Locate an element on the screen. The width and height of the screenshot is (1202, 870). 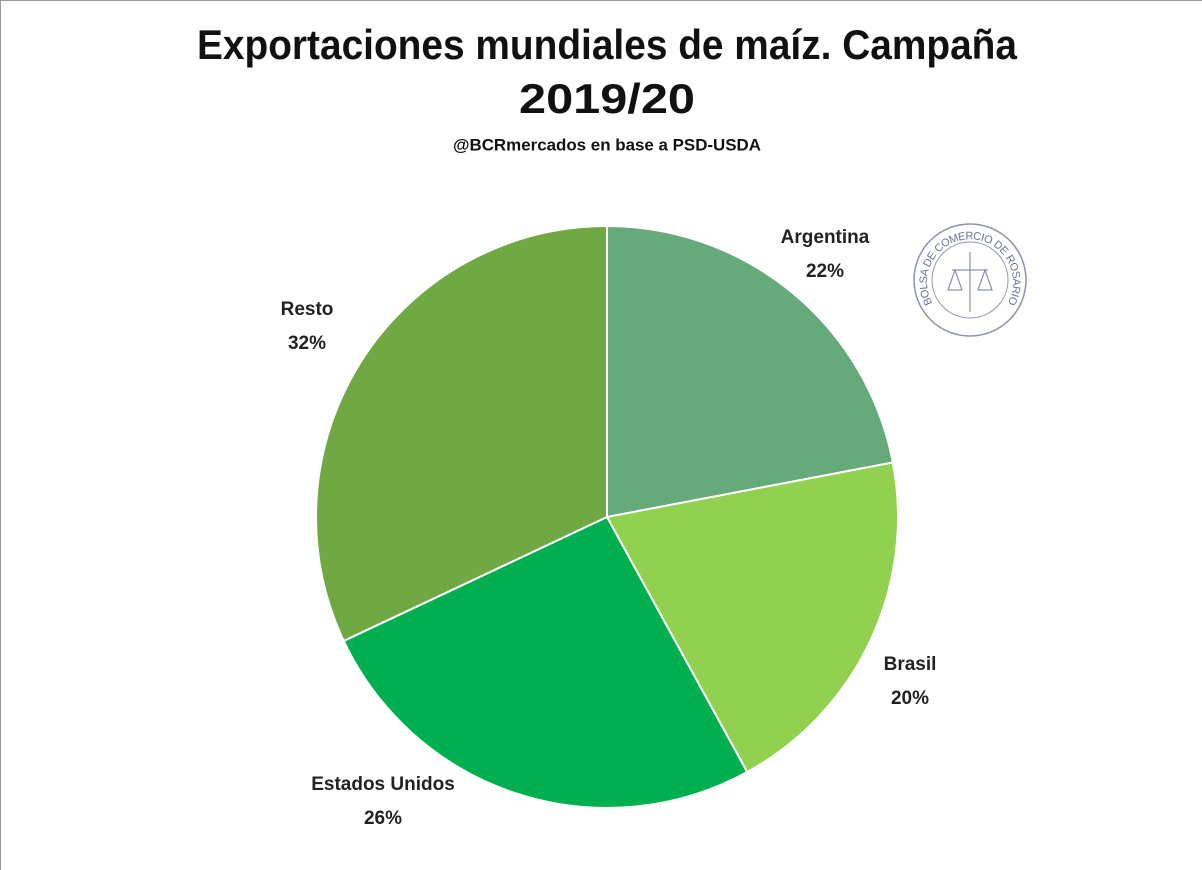
logo: BOLSA DE COMERCIO DE ROSARIO is located at coordinates (970, 280).